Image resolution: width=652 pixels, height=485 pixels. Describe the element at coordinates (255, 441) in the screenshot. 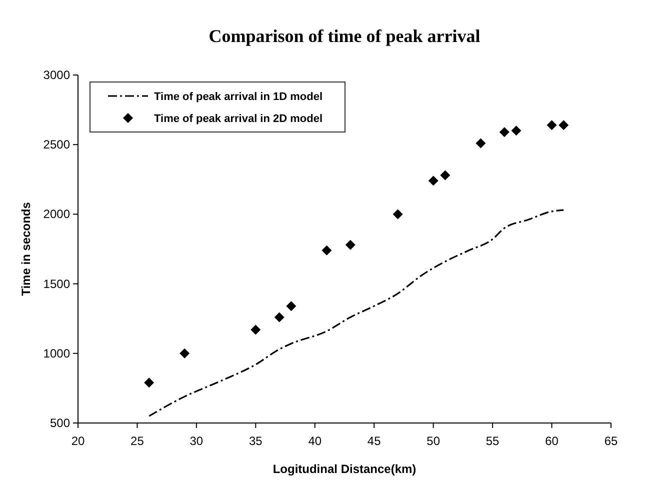

I see `x-tick-label: 35` at that location.